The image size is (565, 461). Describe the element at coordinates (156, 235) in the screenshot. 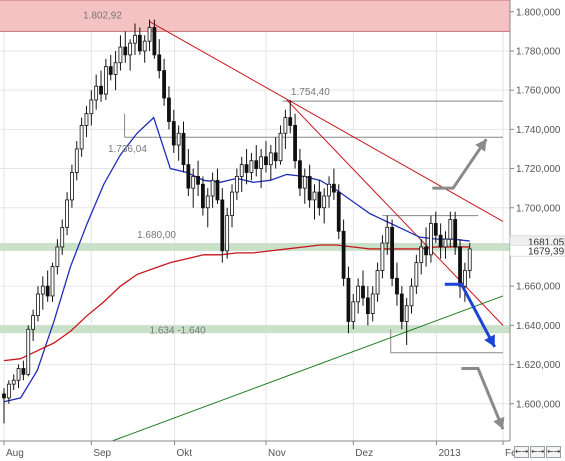

I see `zone-label-middle: 1.680,00` at that location.